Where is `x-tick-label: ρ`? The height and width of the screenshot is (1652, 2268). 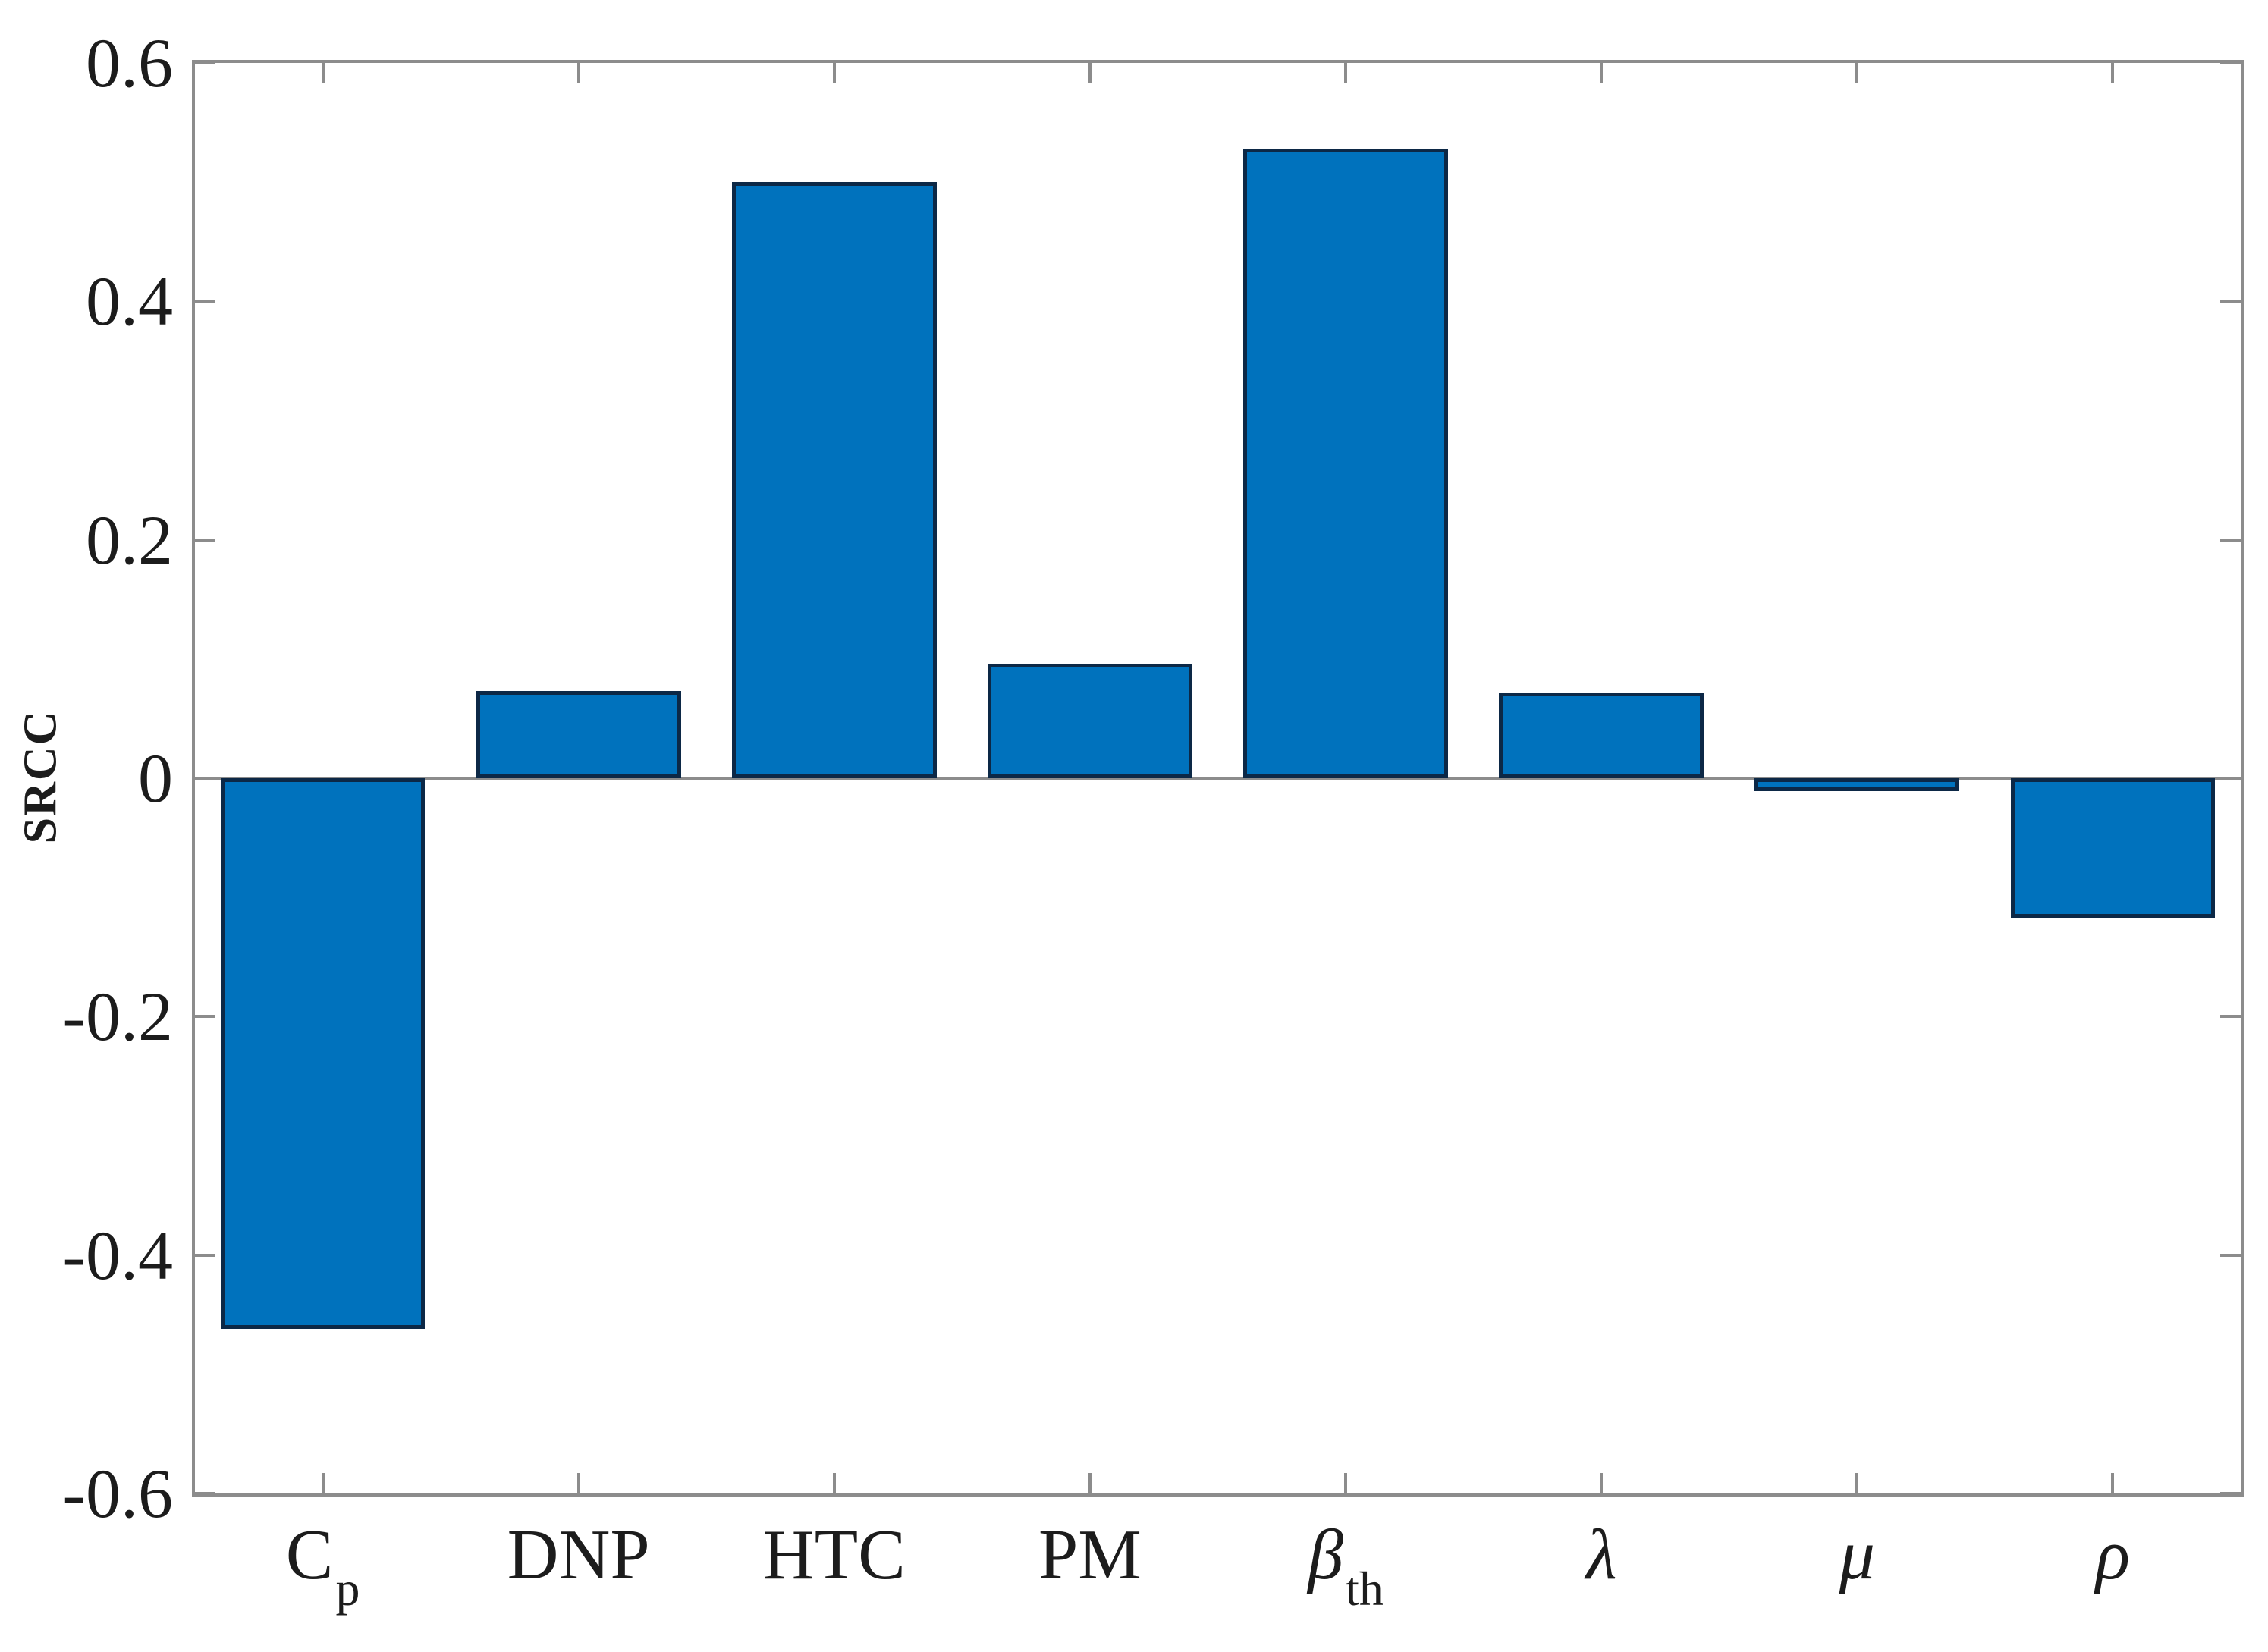
x-tick-label: ρ is located at coordinates (2113, 1555).